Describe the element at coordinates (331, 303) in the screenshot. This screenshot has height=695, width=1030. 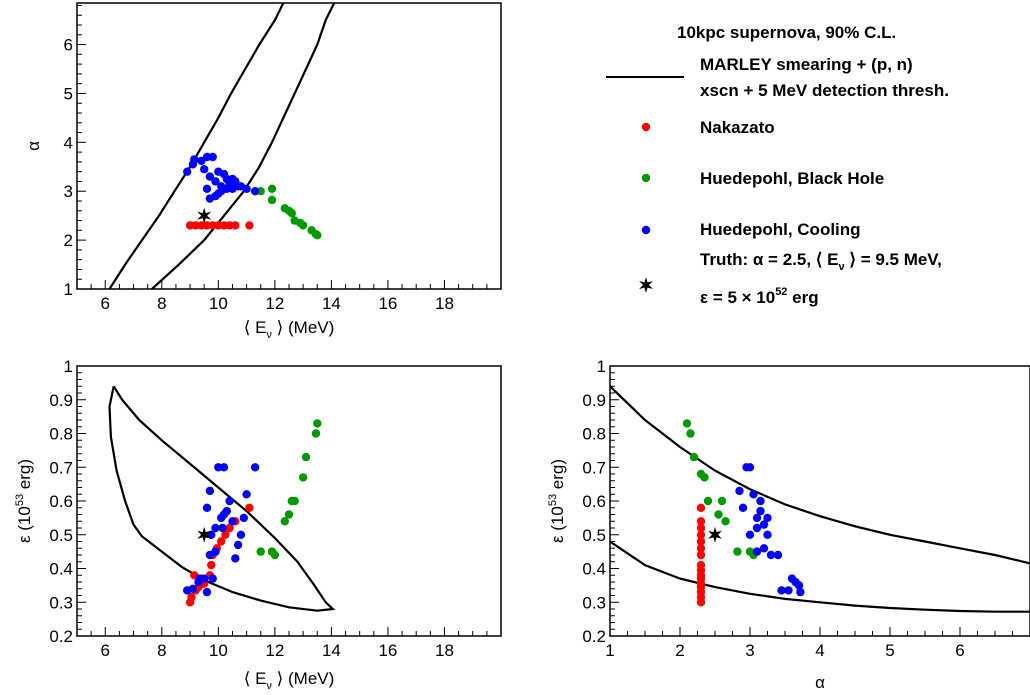
I see `x-tick-label: 14` at that location.